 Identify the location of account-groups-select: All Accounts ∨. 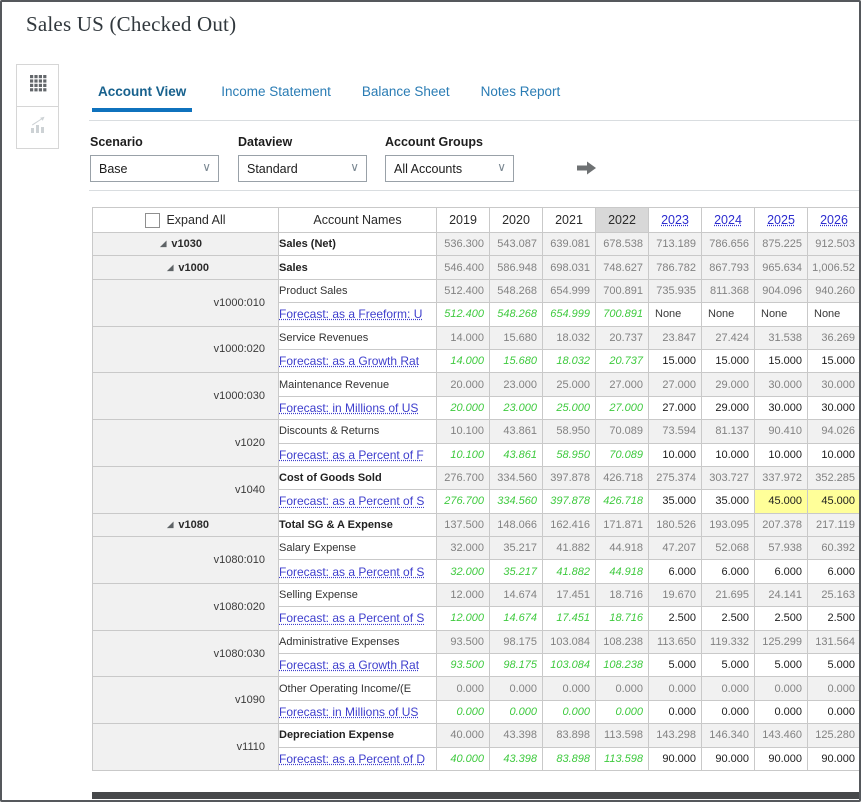
(449, 168).